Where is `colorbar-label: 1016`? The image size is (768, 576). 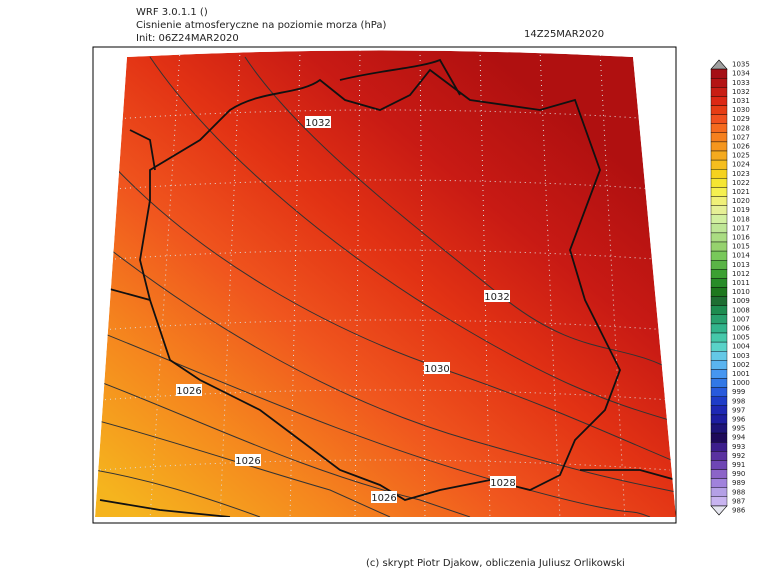 colorbar-label: 1016 is located at coordinates (741, 237).